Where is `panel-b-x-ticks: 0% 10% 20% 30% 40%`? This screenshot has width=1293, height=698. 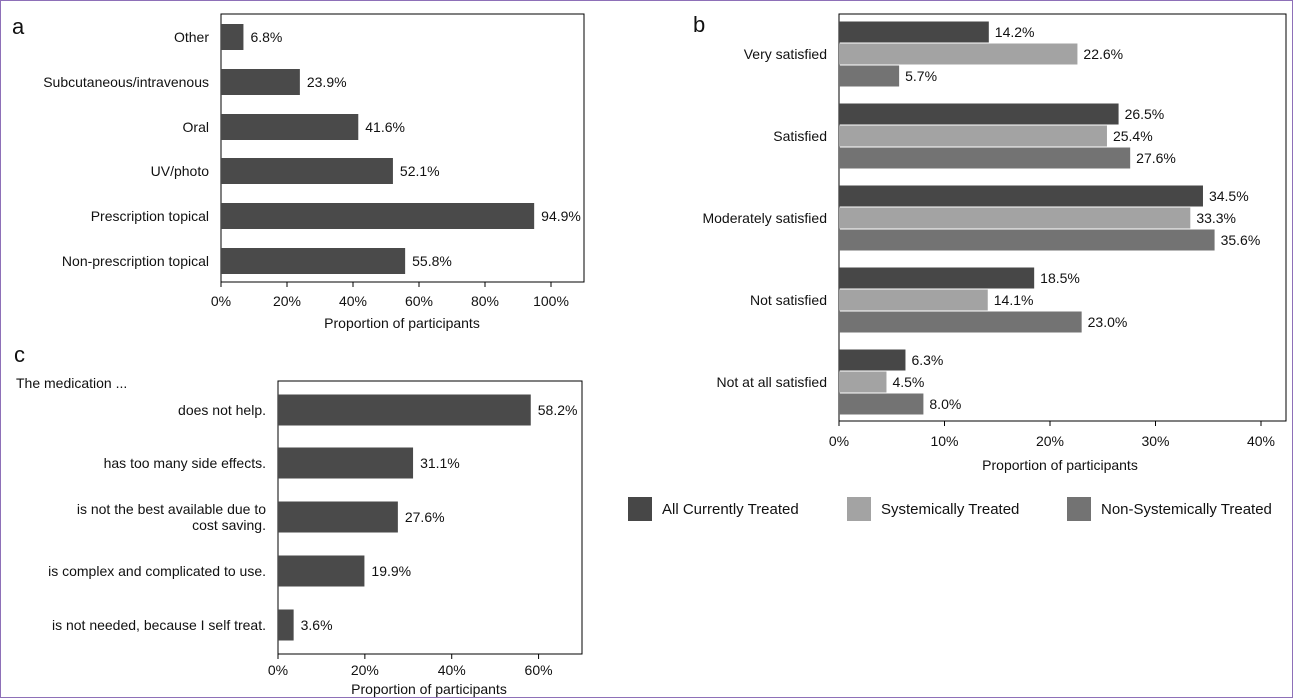
panel-b-x-ticks: 0% 10% 20% 30% 40% is located at coordinates (1052, 435).